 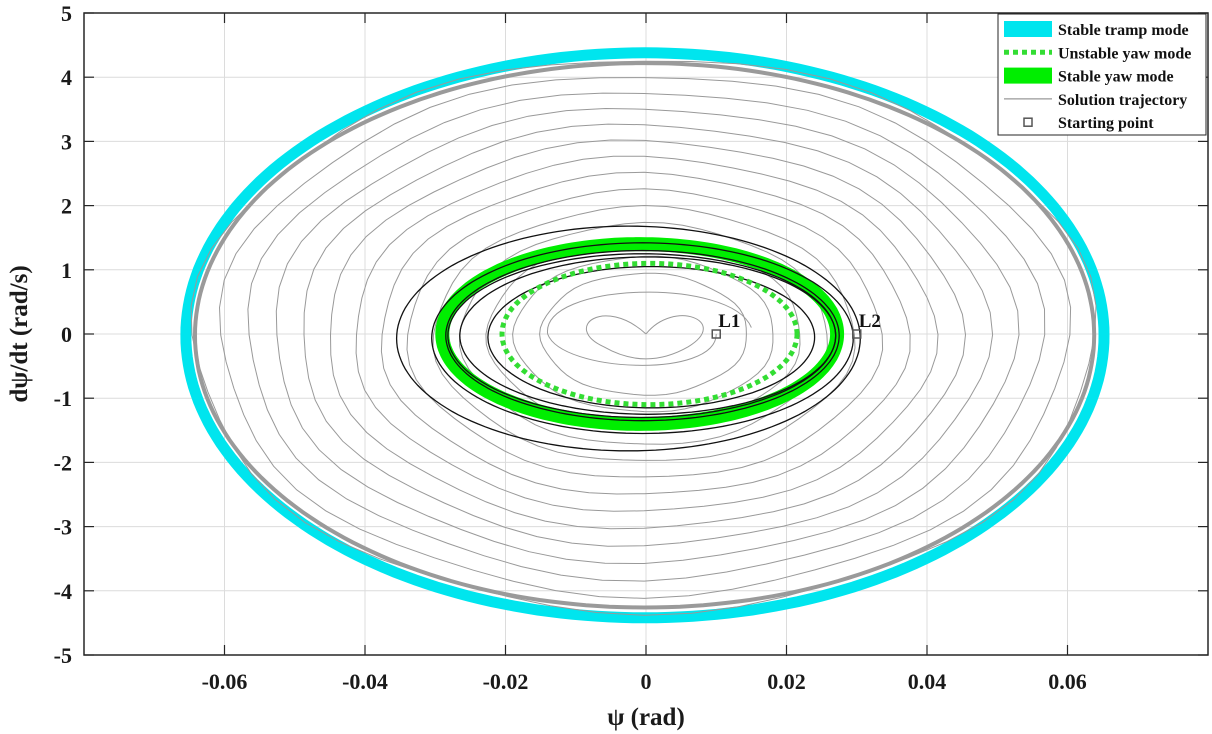 I want to click on series-unstable-yaw-mode, so click(x=649, y=334).